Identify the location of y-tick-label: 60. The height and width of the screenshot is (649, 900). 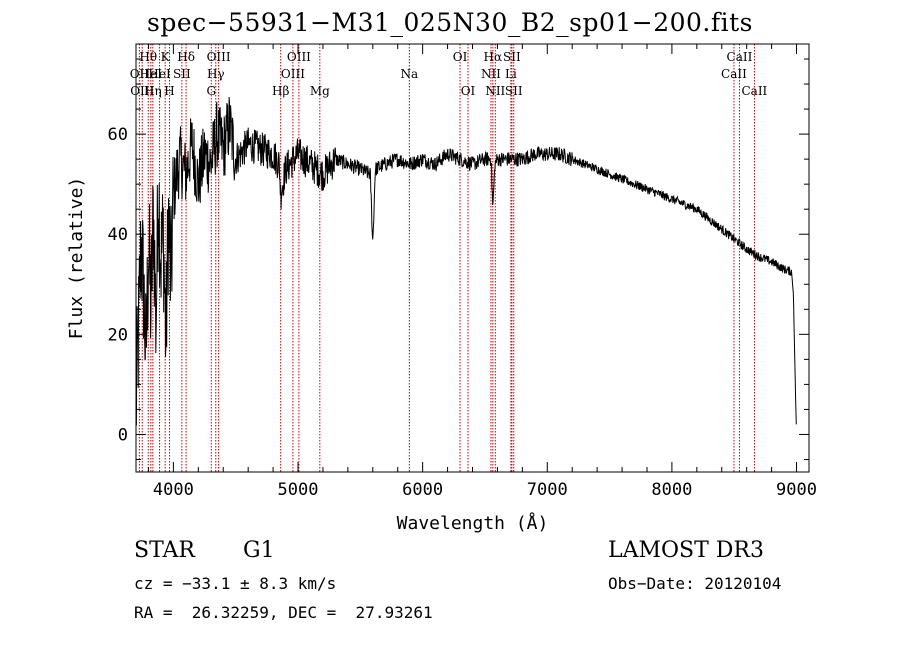
(118, 135).